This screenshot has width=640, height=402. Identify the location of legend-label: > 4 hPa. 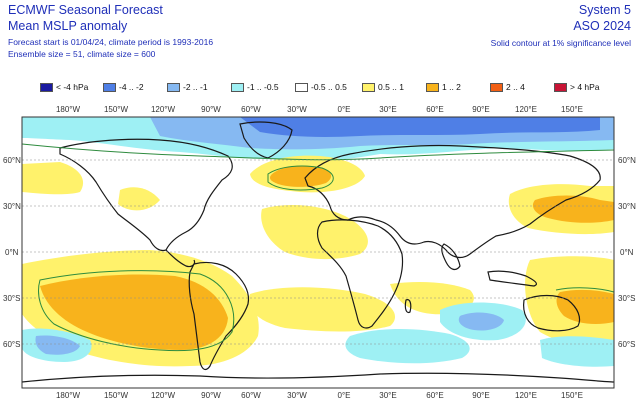
(585, 87).